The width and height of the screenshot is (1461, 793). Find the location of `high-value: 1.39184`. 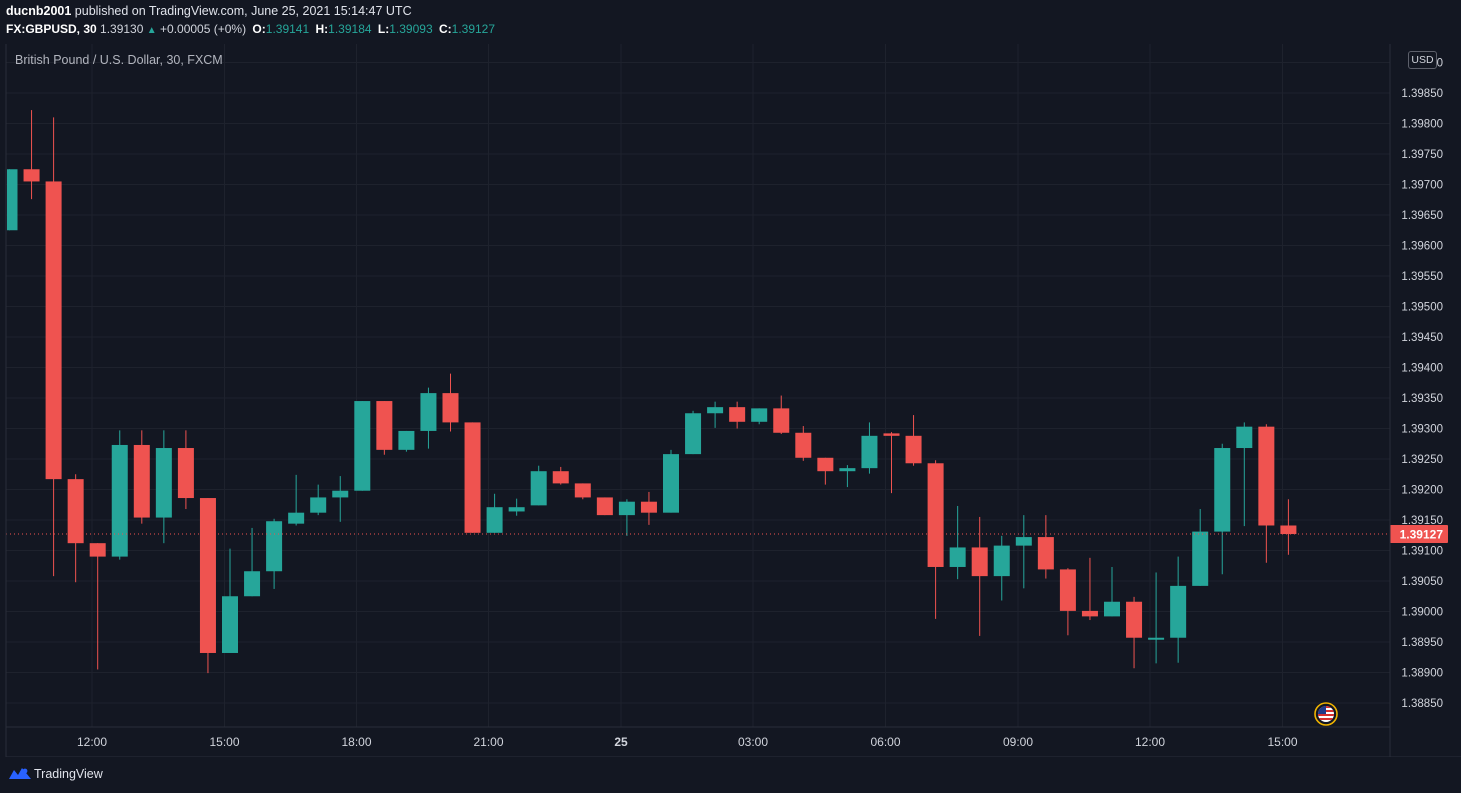

high-value: 1.39184 is located at coordinates (350, 29).